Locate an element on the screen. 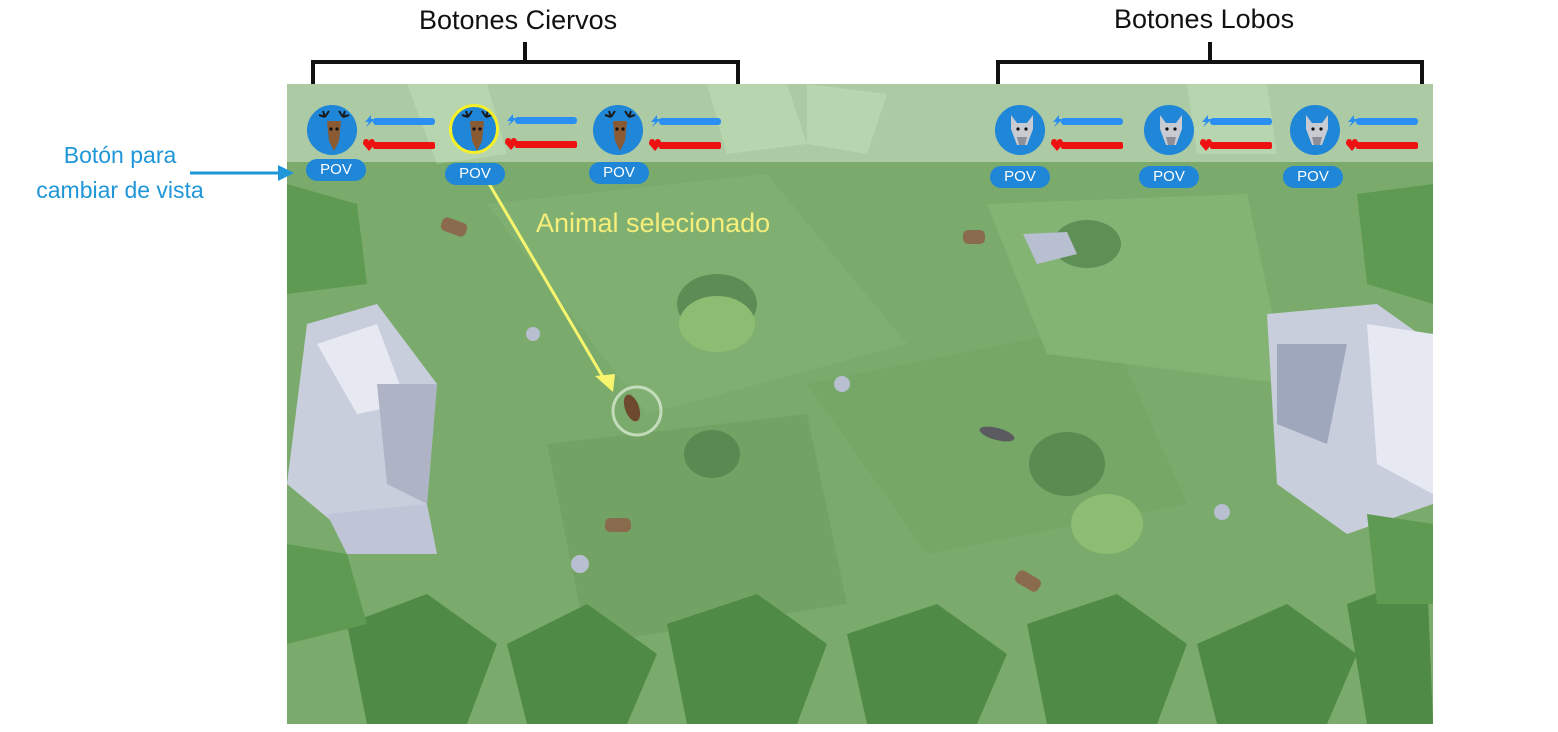 The height and width of the screenshot is (732, 1558). pov-explainer-label: Botón para cambiar de vista is located at coordinates (120, 173).